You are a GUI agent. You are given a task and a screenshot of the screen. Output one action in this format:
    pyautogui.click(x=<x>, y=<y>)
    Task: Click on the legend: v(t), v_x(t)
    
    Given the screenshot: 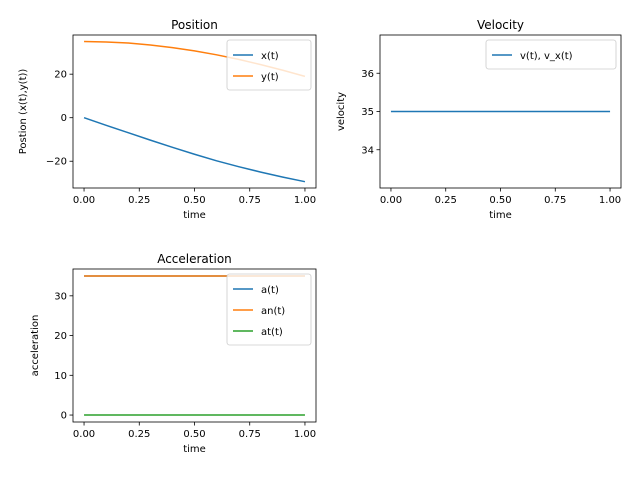 What is the action you would take?
    pyautogui.click(x=551, y=54)
    